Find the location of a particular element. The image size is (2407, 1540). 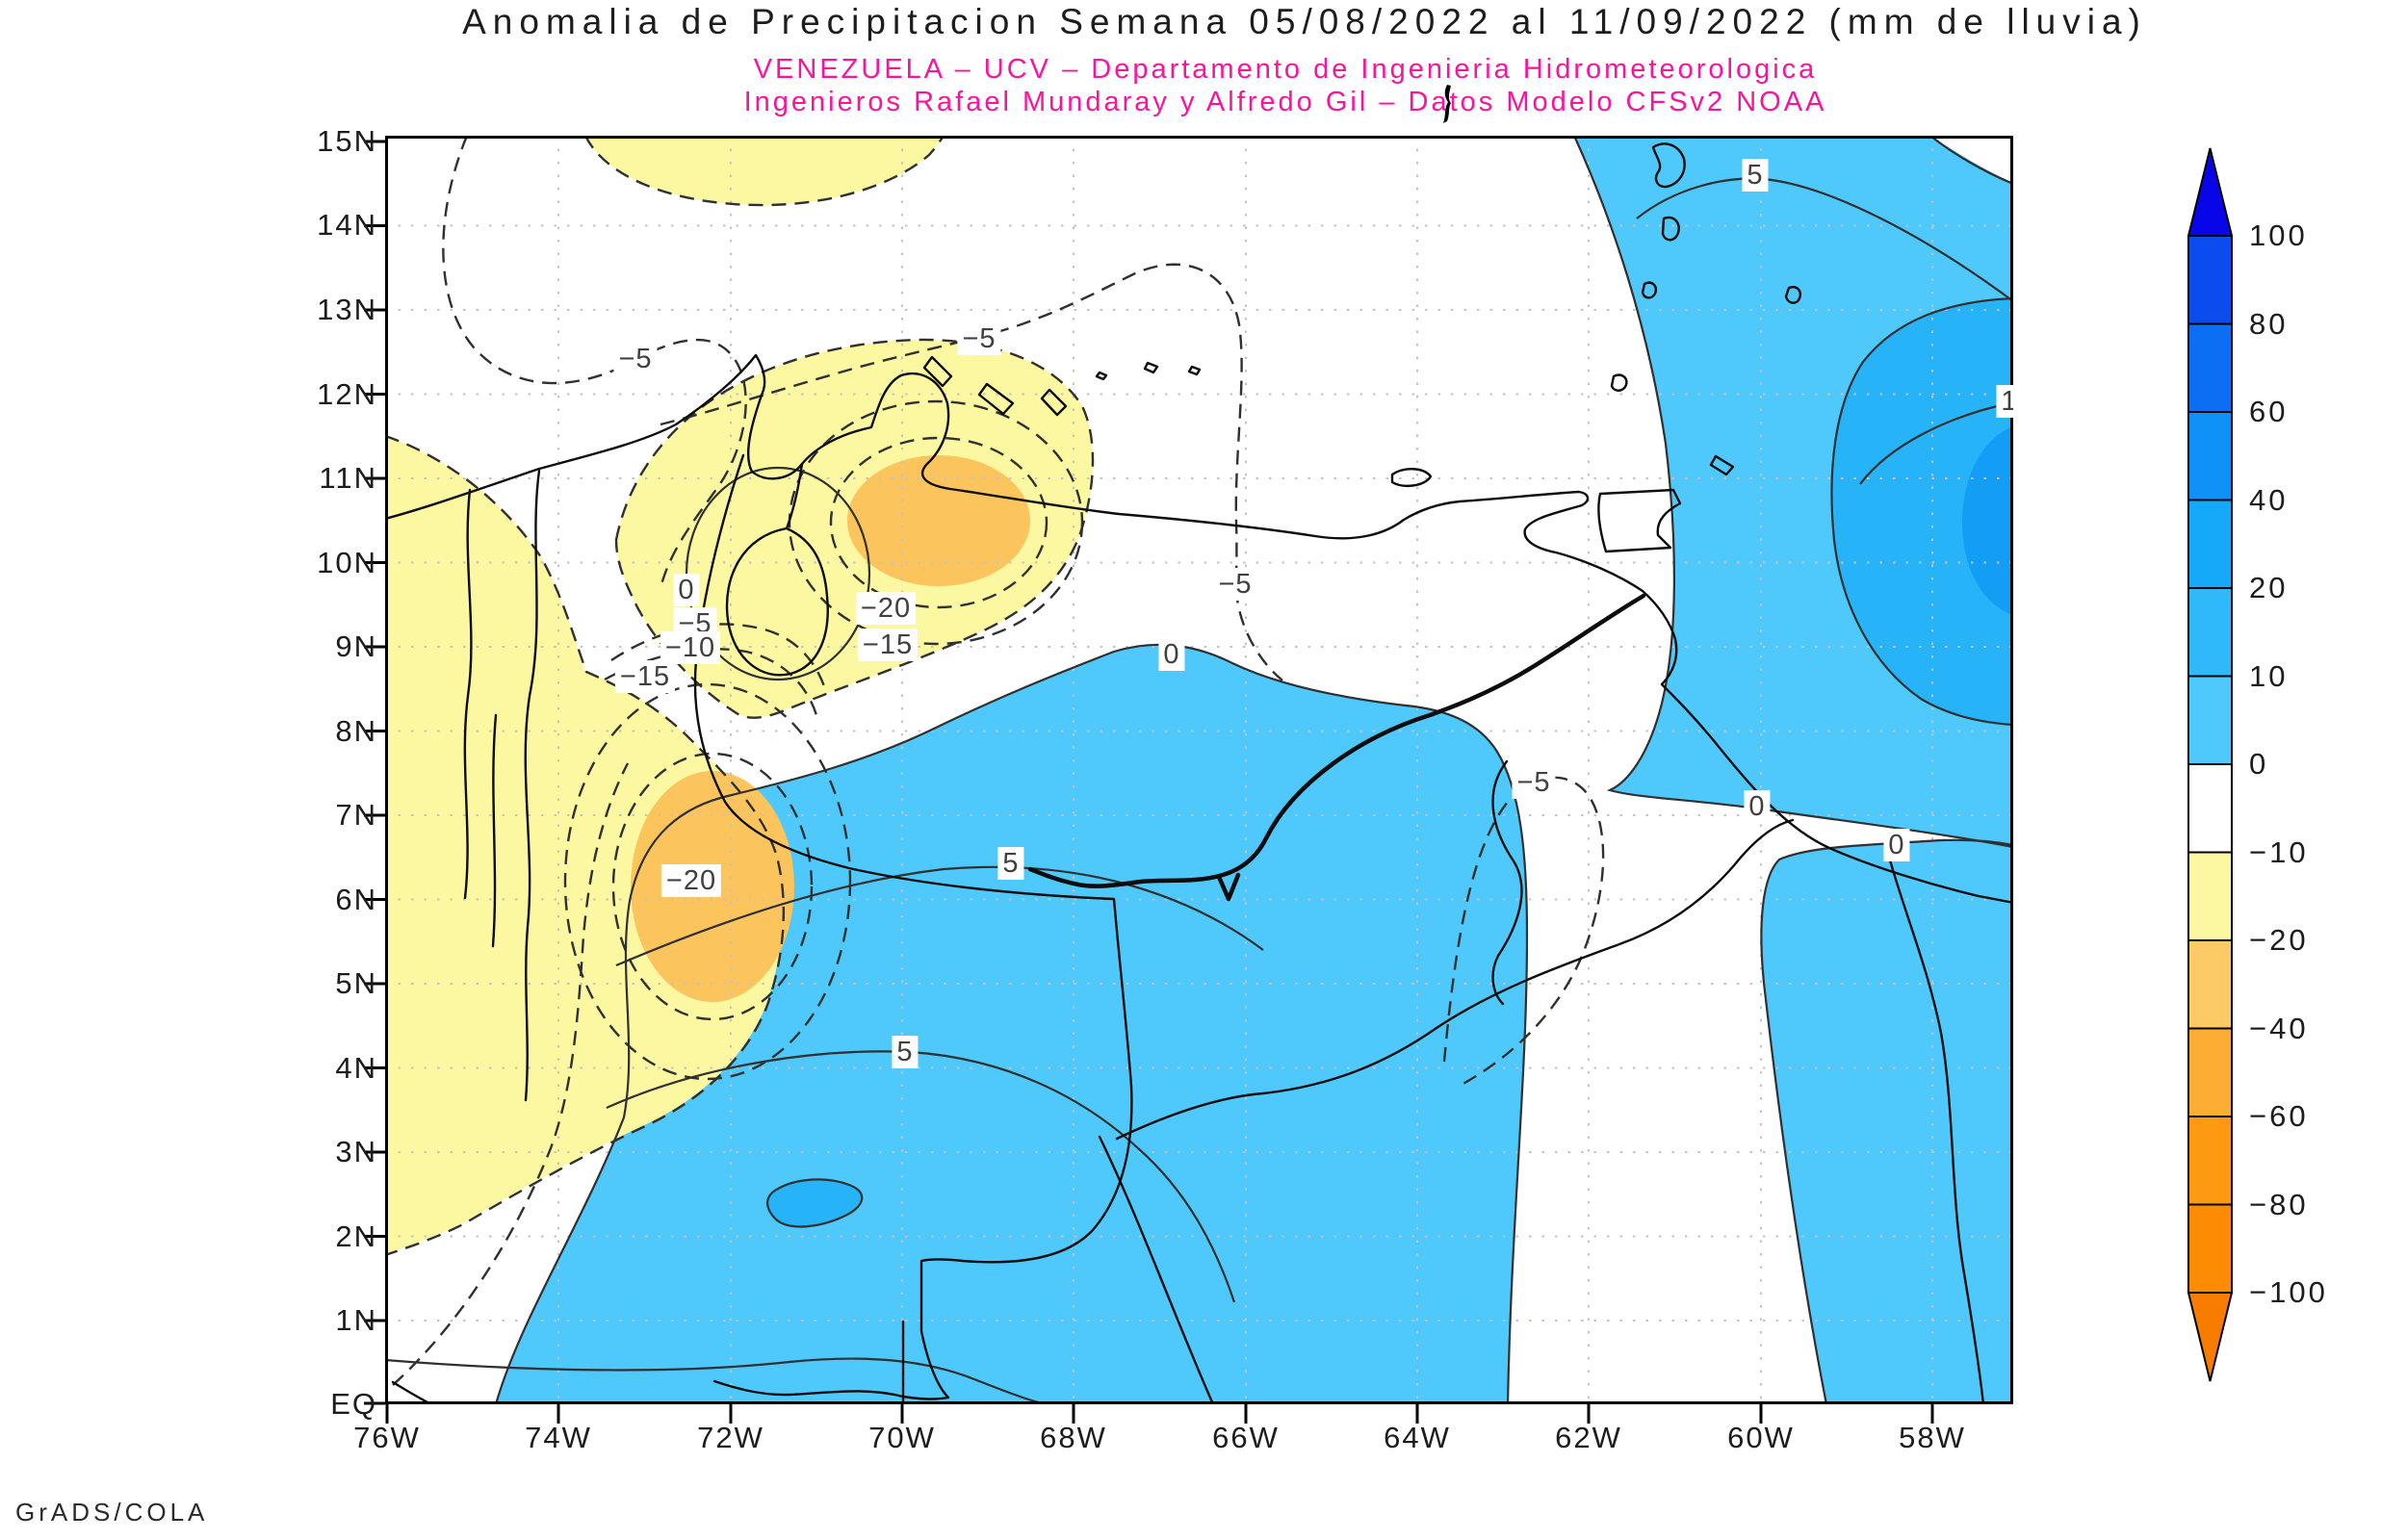

lat-tick-label: 1N is located at coordinates (356, 1320).